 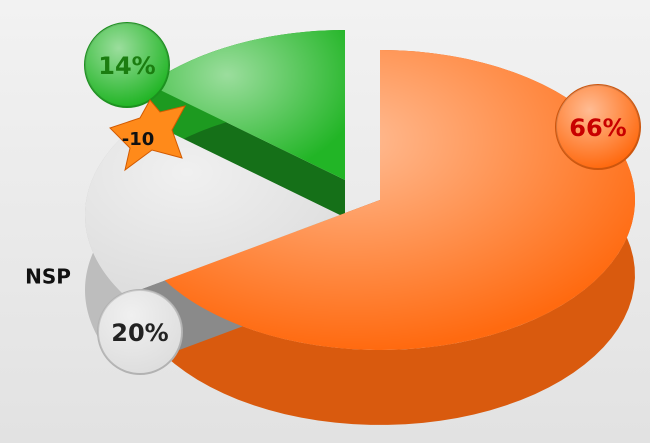 I want to click on annotation-star, so click(x=147, y=135).